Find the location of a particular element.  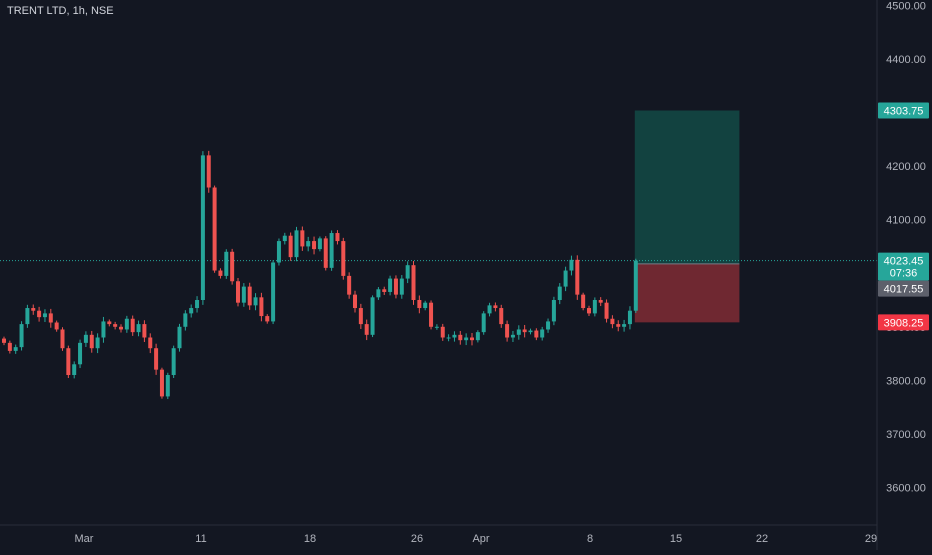

time-axis: Mar 11 18 26 Apr 8 15 22 29 is located at coordinates (476, 539).